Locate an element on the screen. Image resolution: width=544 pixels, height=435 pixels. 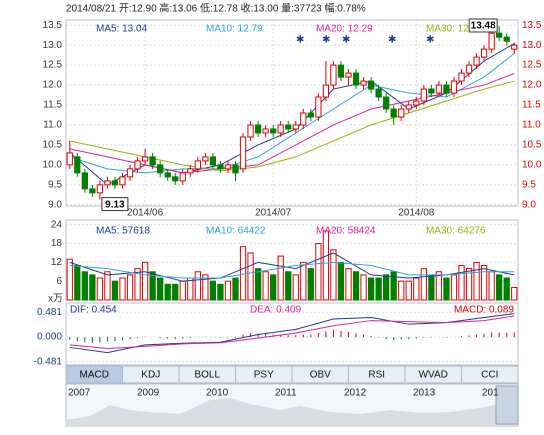
indicator-tab-label: WVAD is located at coordinates (433, 375).